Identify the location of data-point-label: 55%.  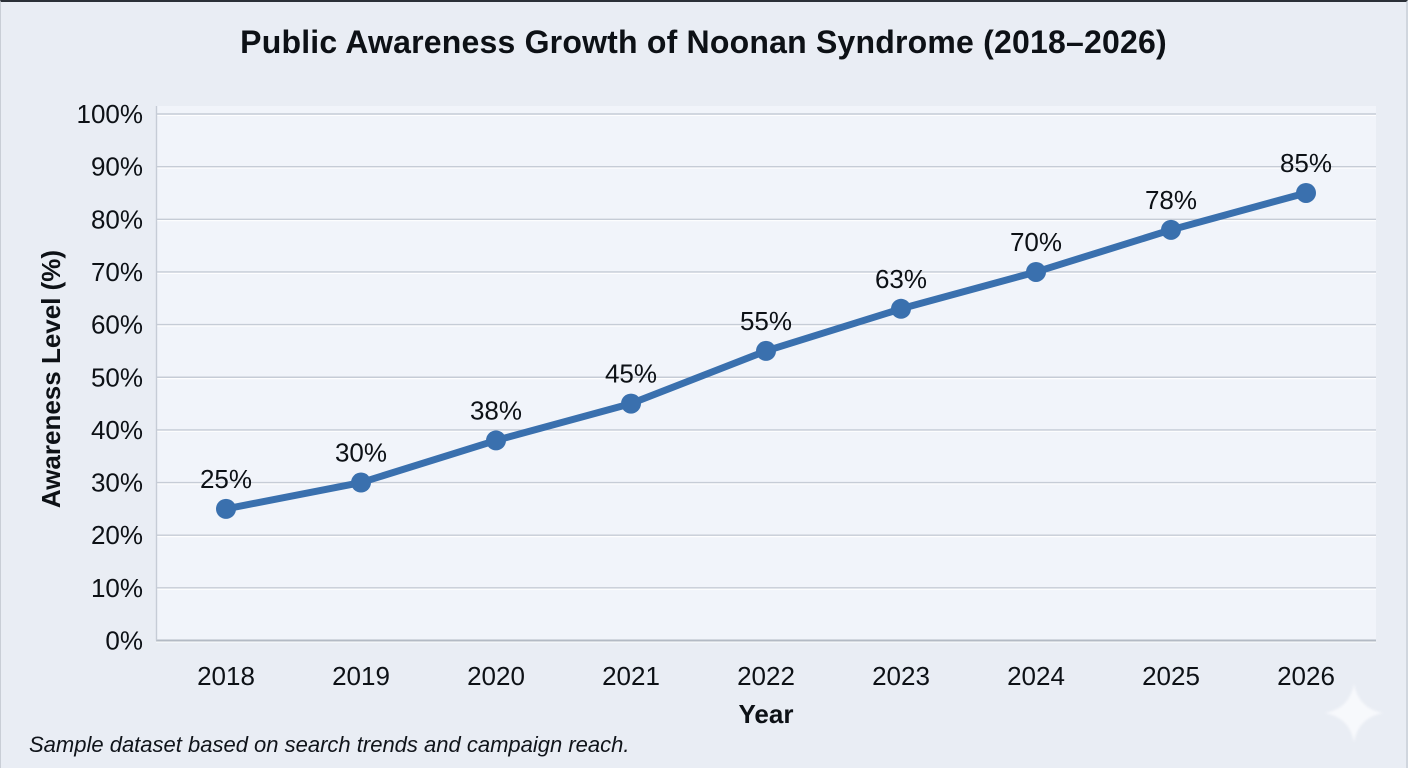
(766, 321).